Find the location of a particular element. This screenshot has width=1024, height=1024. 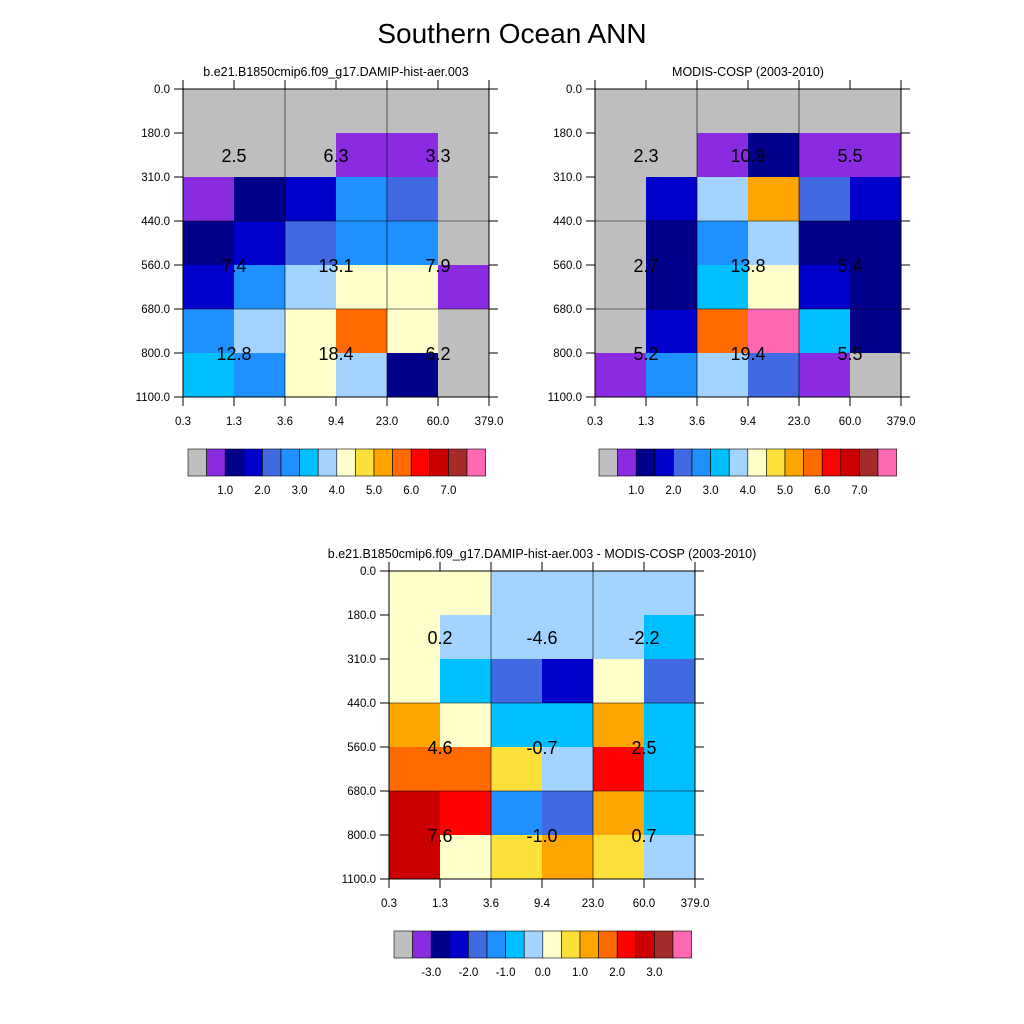

x-tick-label: 9.4 is located at coordinates (336, 422).